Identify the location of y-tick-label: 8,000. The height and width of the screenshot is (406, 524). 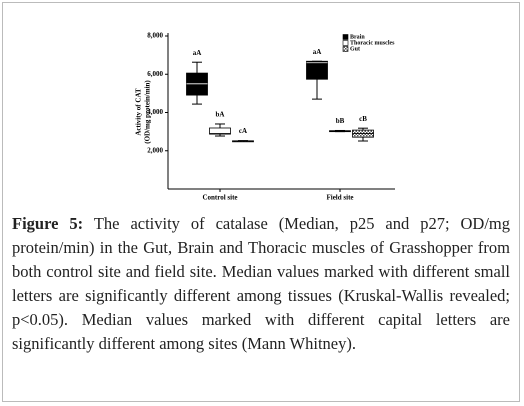
(155, 36).